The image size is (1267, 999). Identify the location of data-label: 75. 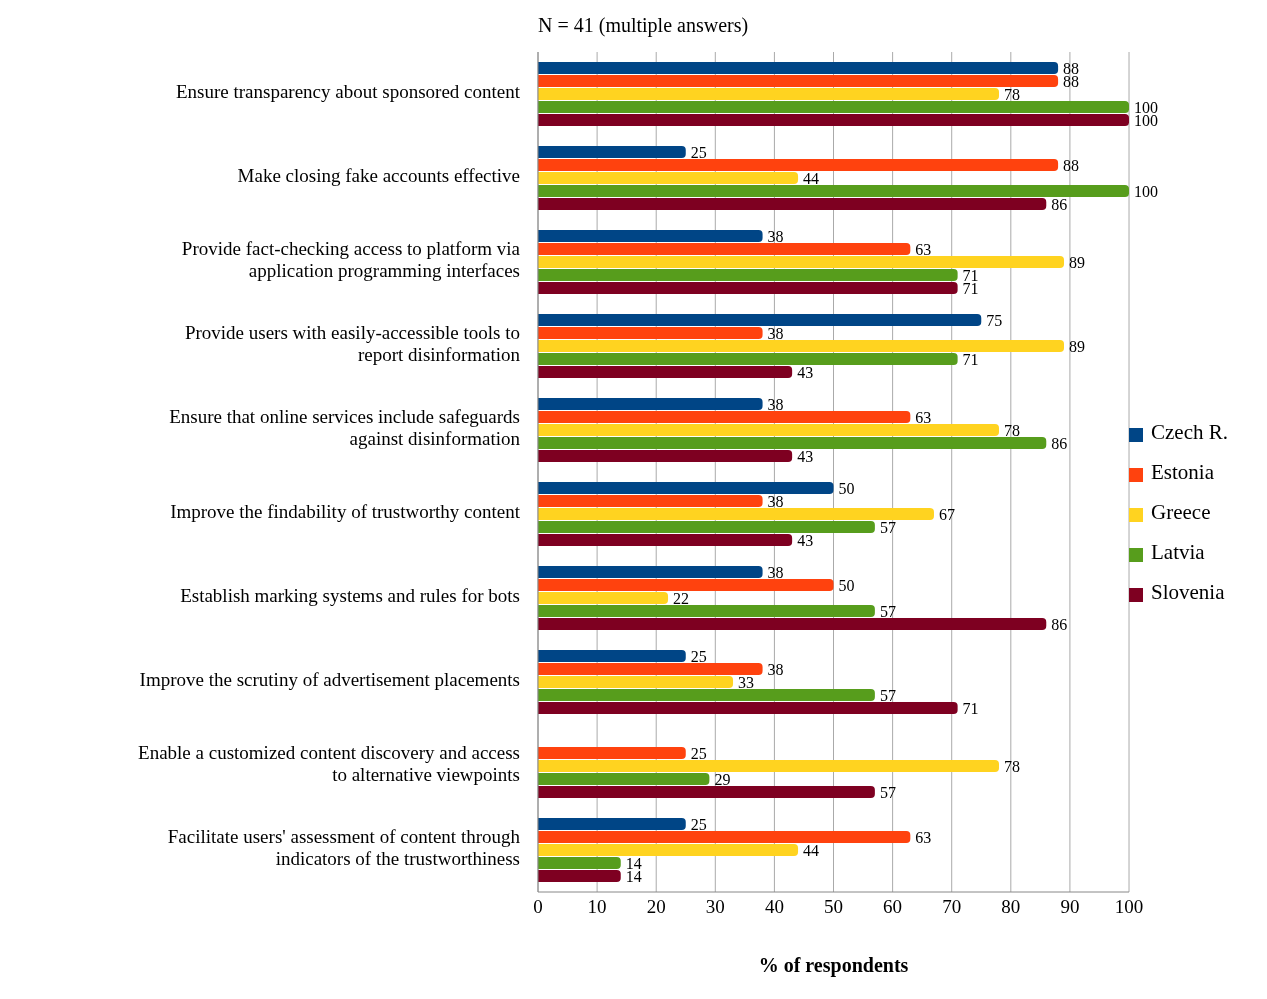
(994, 320).